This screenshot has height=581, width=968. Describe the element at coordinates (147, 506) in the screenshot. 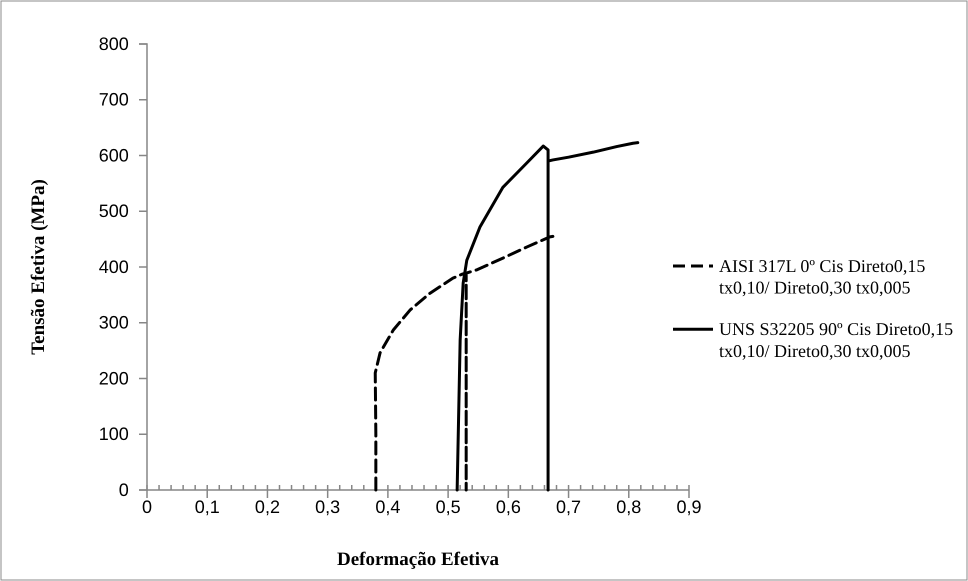

I see `x-tick-label: 0` at that location.